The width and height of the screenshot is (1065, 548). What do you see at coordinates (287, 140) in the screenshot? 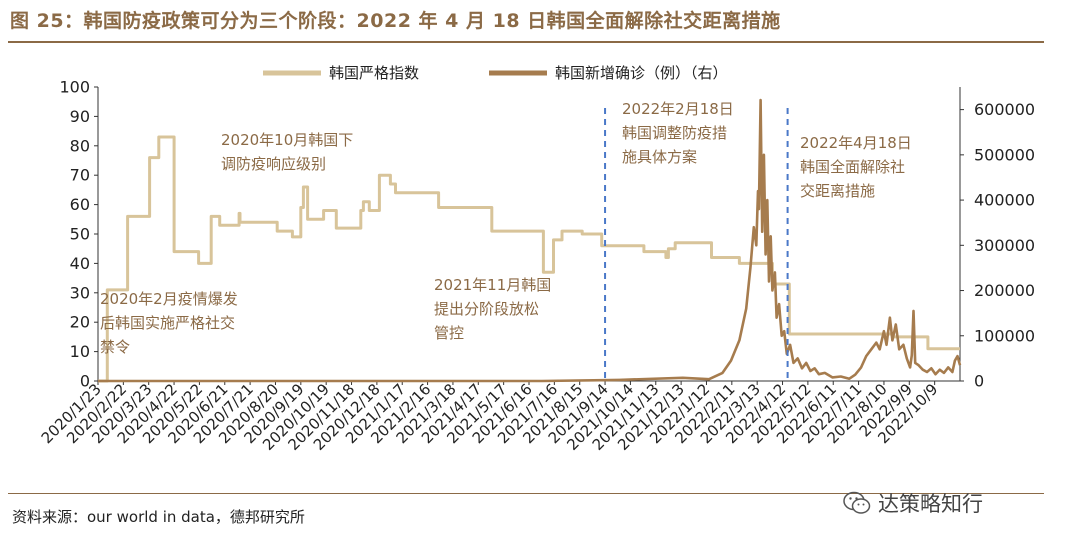
I see `annotation-line: 2020年10月韩国下` at bounding box center [287, 140].